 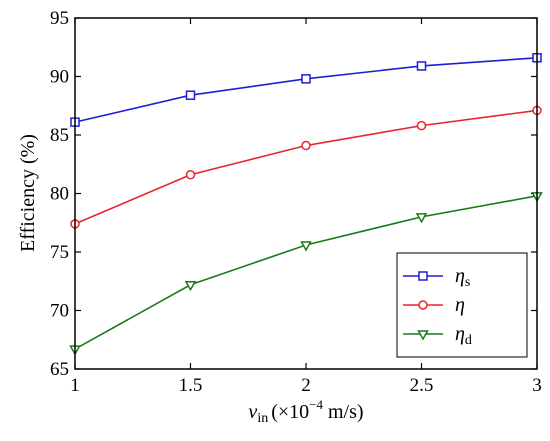 I want to click on x-tick-label: 3, so click(x=537, y=385).